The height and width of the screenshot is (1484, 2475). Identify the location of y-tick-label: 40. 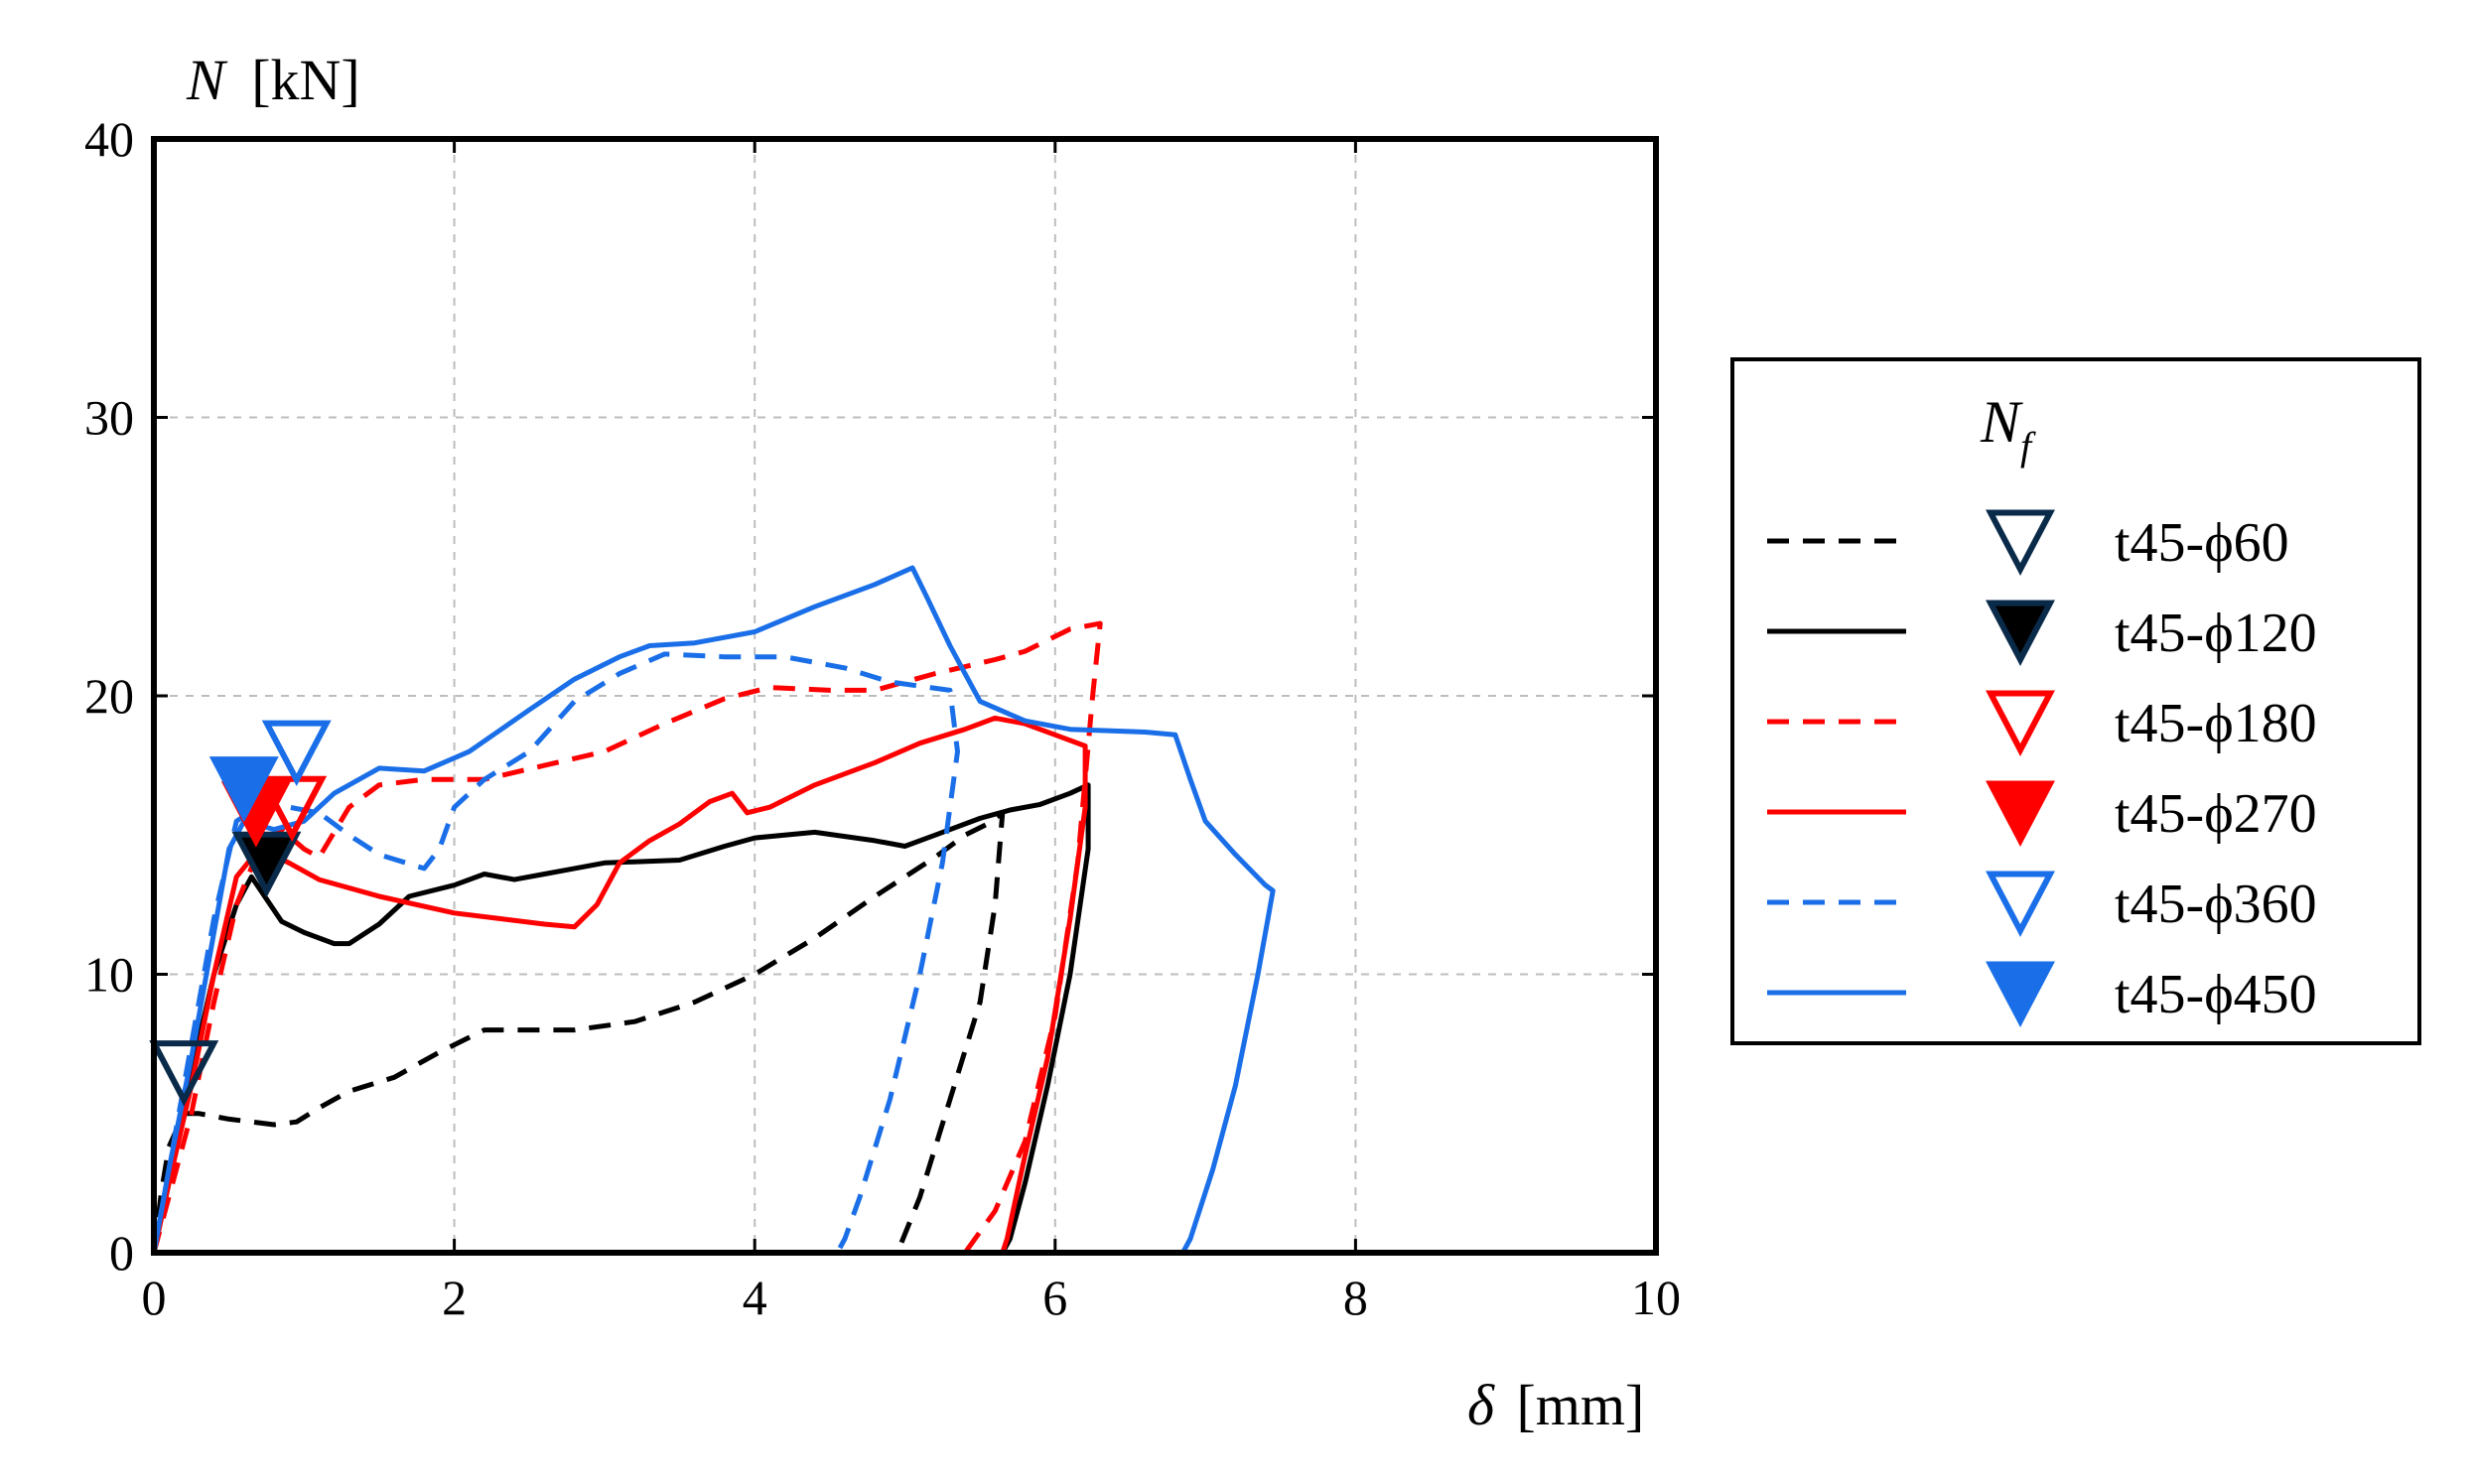
(109, 139).